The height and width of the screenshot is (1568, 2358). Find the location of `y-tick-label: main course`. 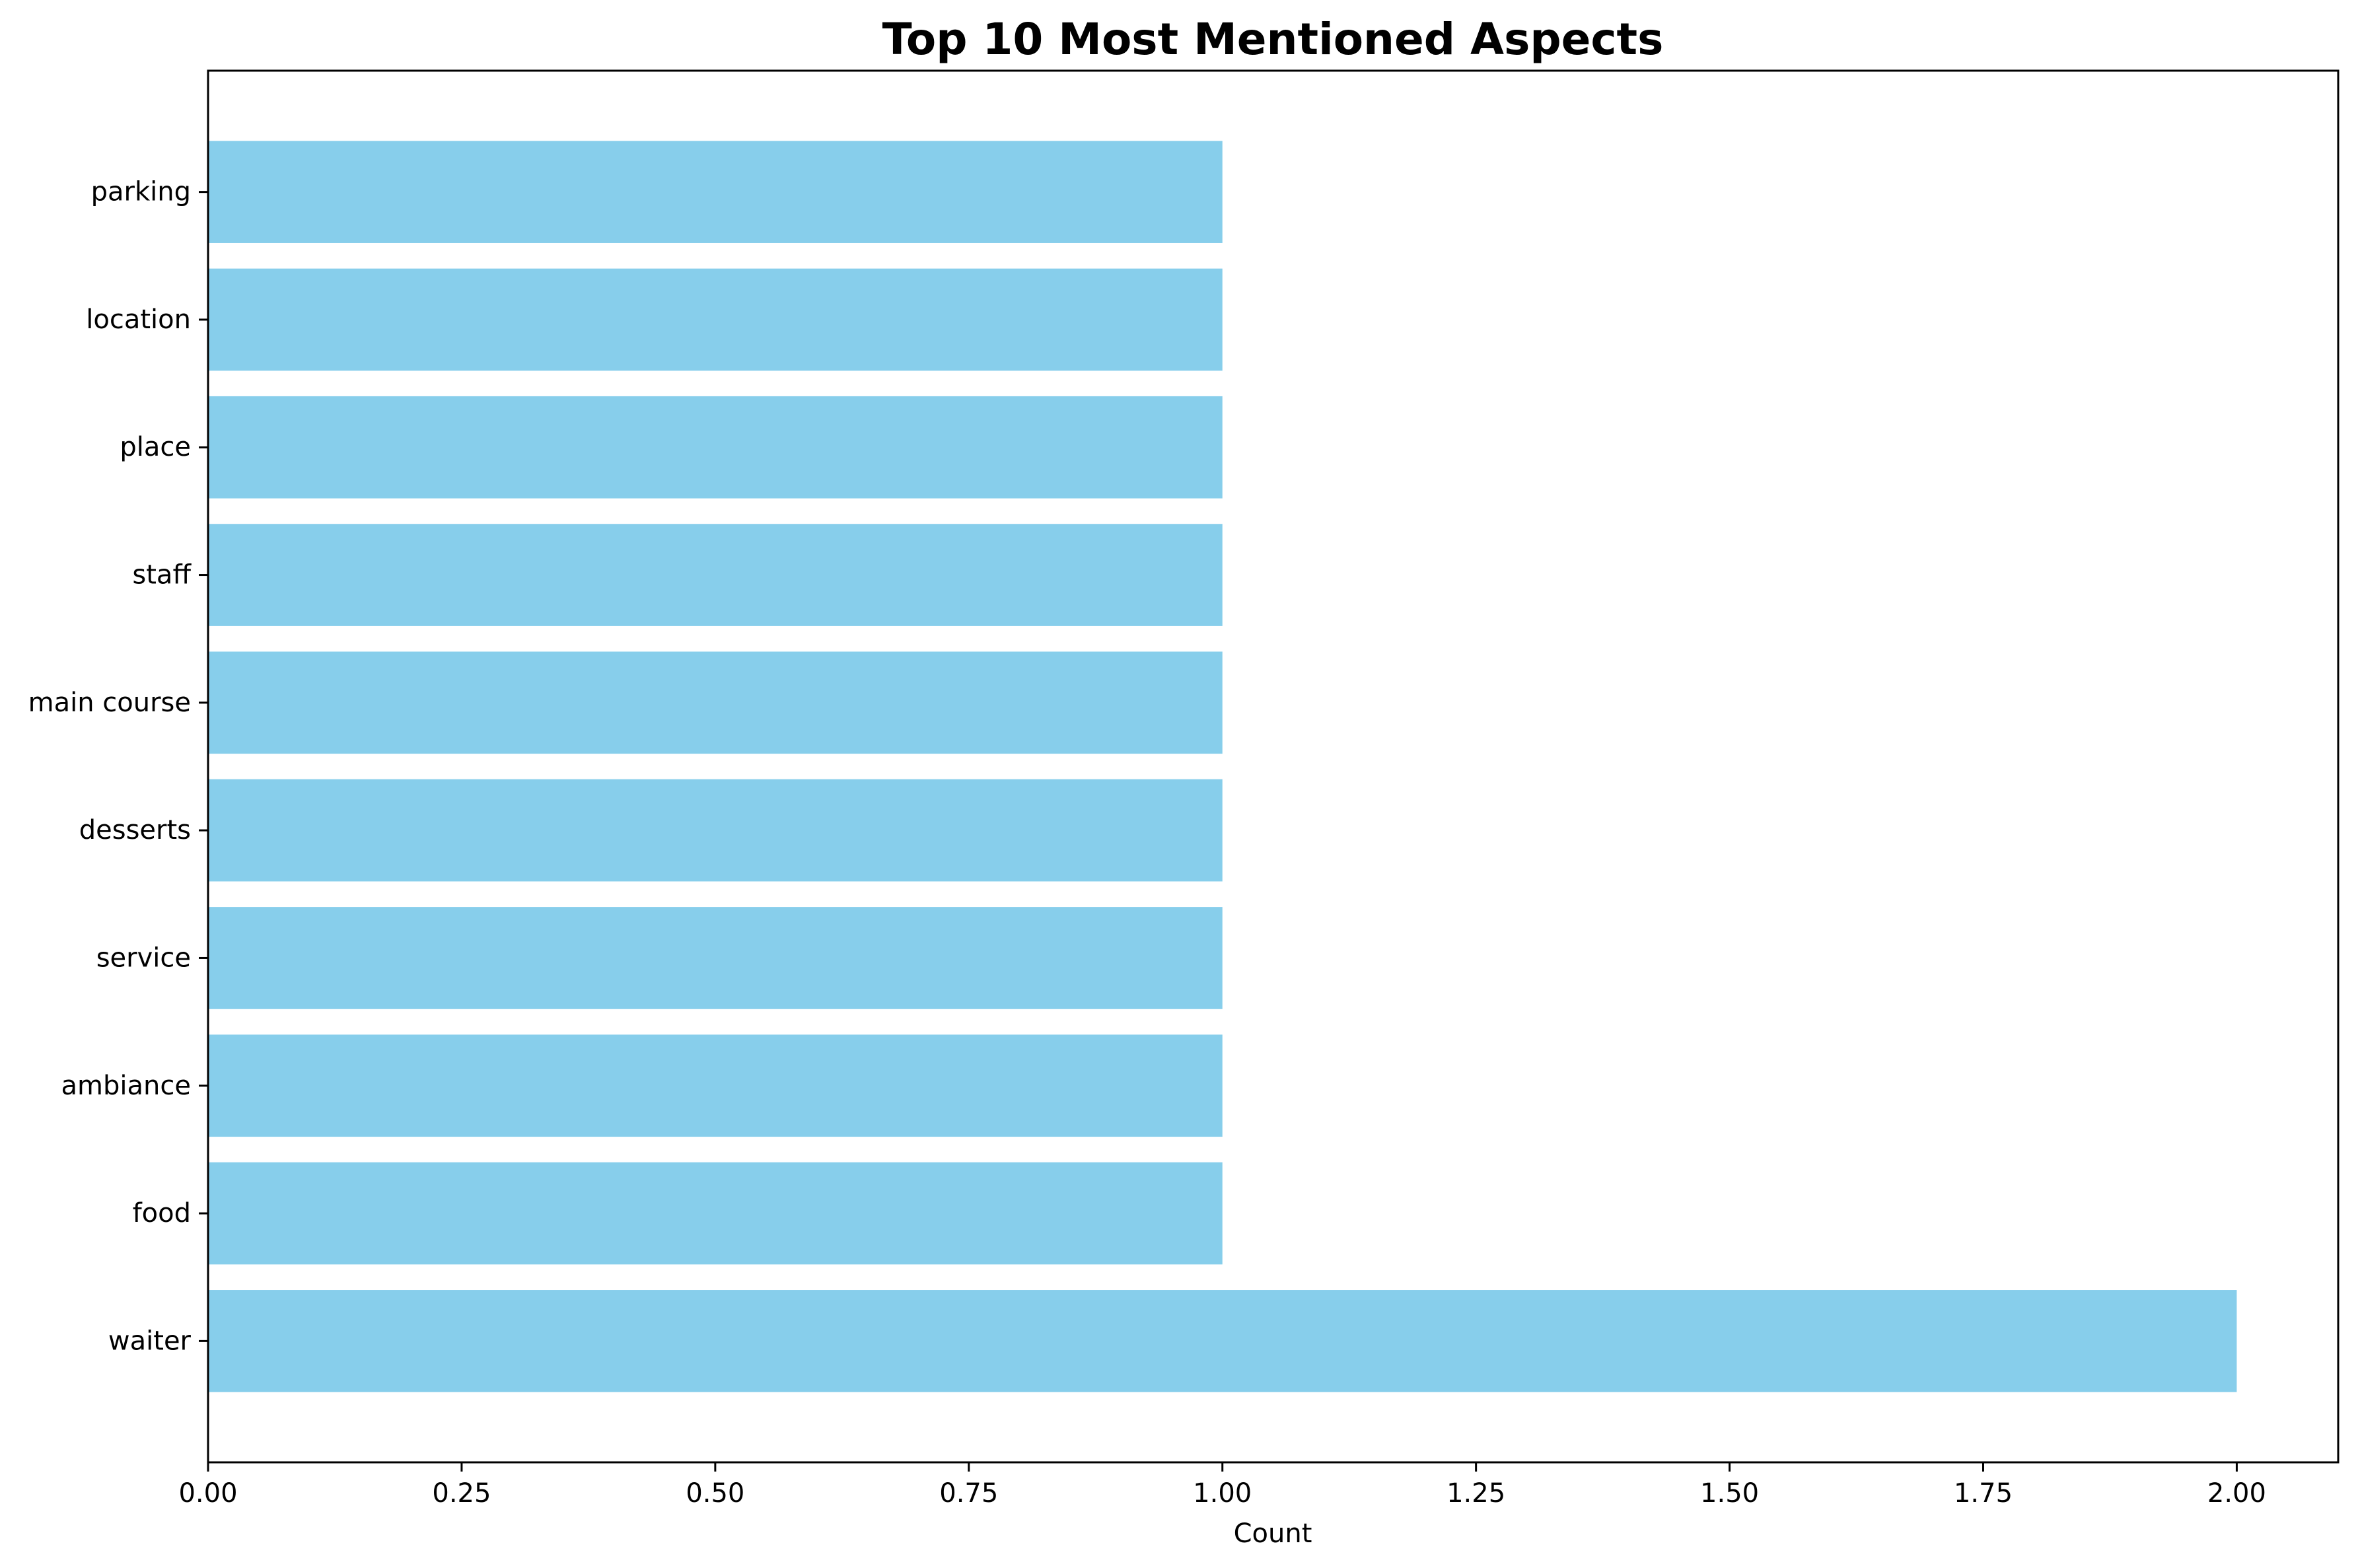

y-tick-label: main course is located at coordinates (109, 703).